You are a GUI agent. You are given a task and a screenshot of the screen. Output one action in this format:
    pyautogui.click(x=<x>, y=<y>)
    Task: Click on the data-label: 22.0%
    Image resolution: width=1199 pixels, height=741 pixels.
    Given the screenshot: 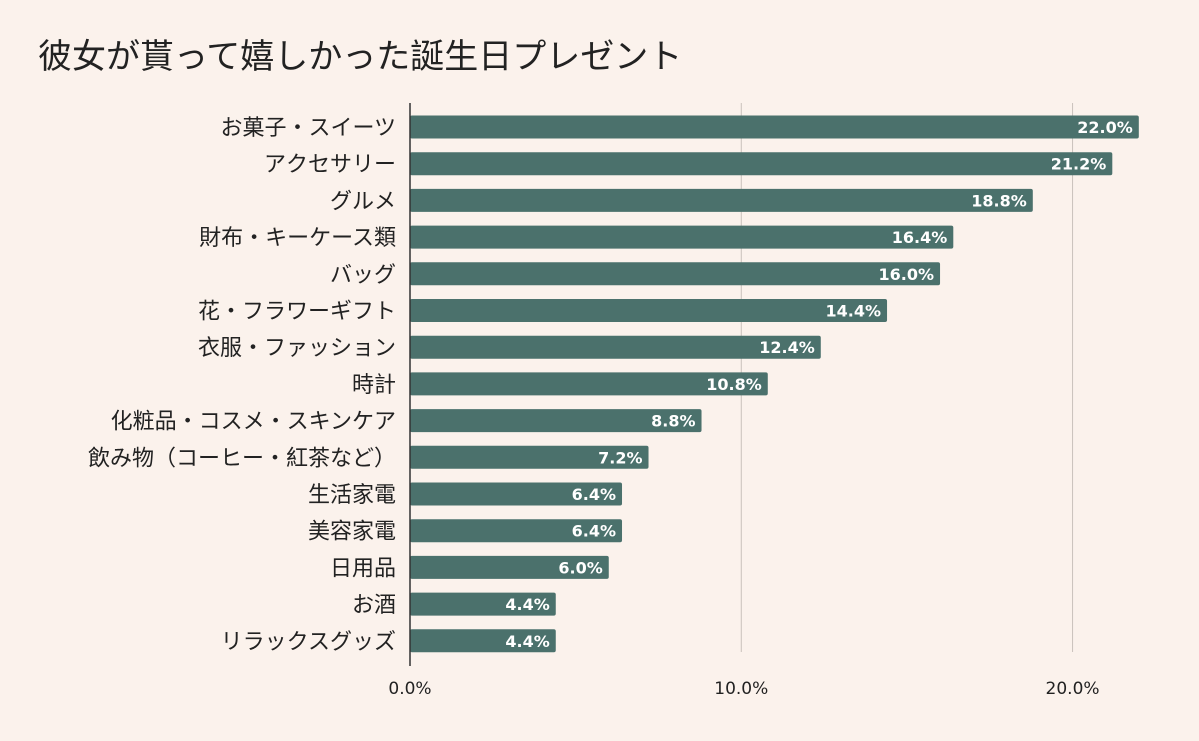 What is the action you would take?
    pyautogui.click(x=1105, y=127)
    